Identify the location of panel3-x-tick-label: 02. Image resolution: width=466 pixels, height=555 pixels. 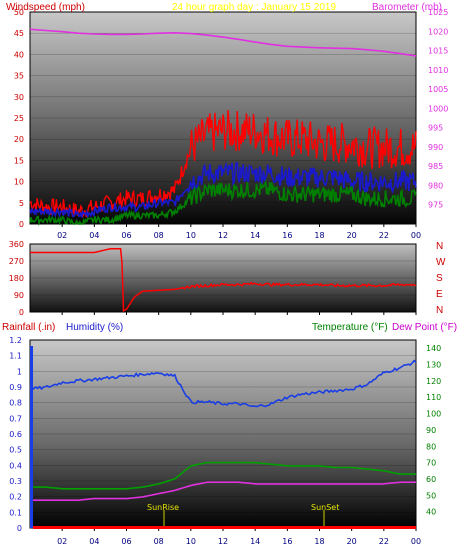
(62, 541).